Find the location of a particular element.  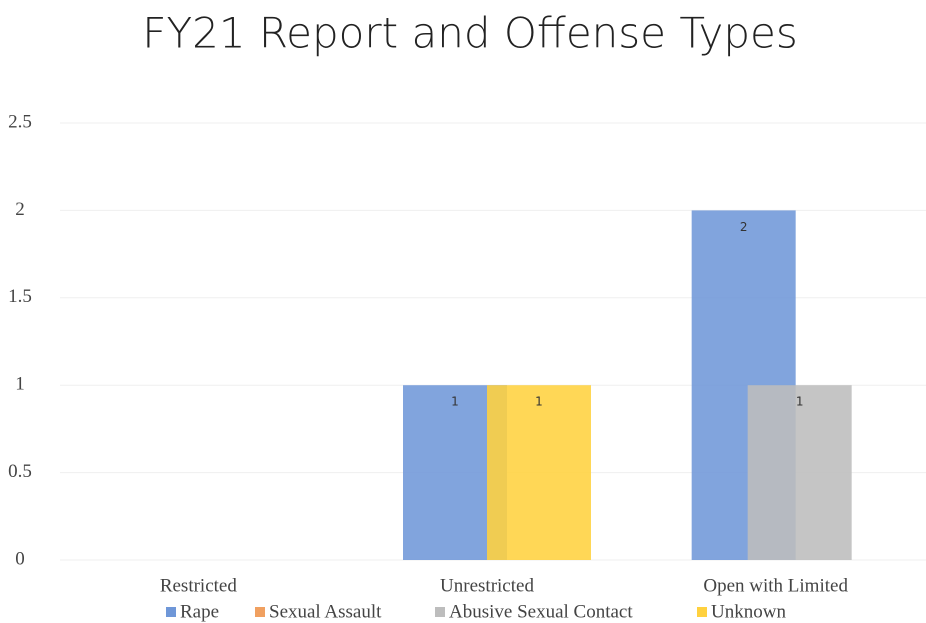

x-tick-label: Restricted is located at coordinates (199, 585).